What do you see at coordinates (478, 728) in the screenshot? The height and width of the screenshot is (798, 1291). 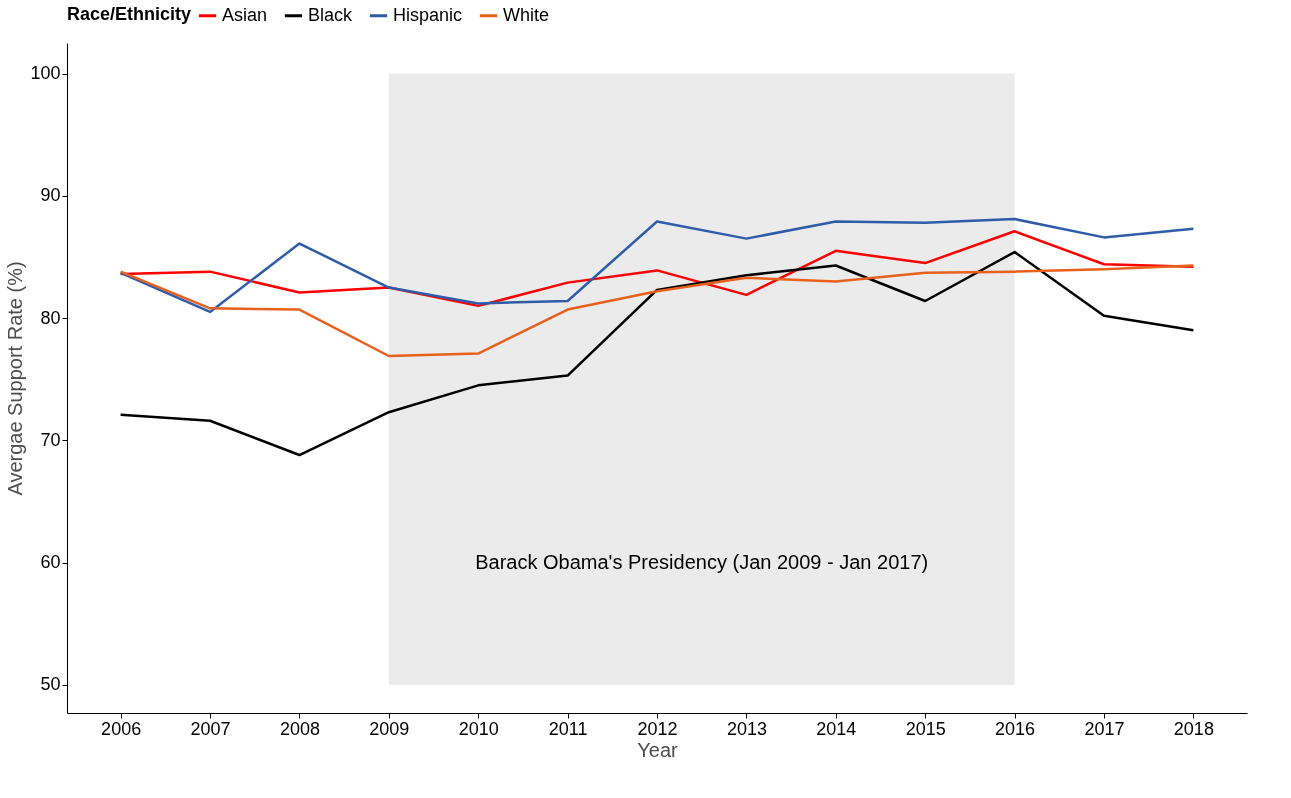 I see `x-tick-label: 2010` at bounding box center [478, 728].